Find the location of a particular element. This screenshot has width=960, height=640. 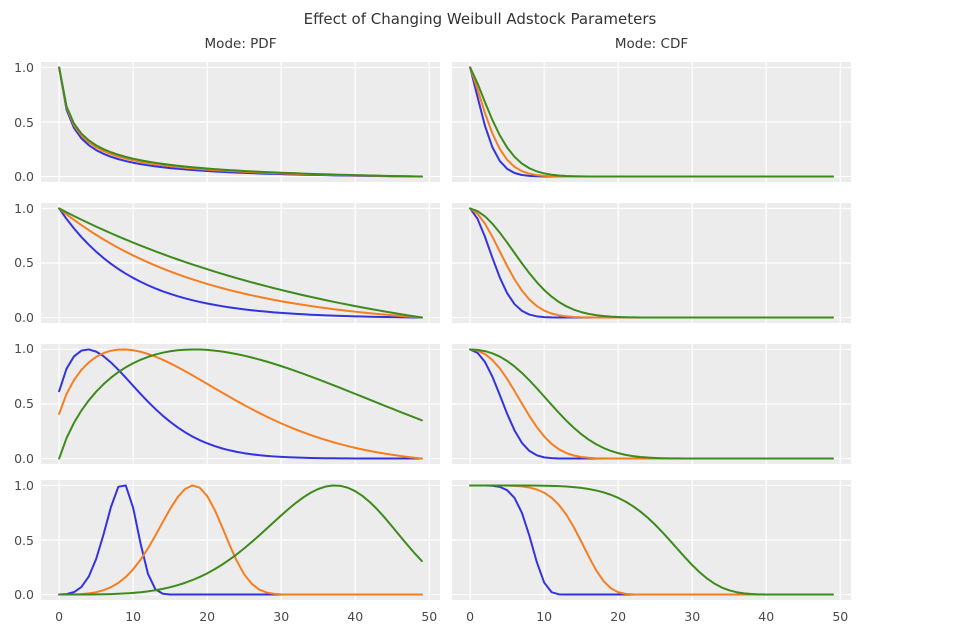

subplot-panel-row4-cdf is located at coordinates (651, 540).